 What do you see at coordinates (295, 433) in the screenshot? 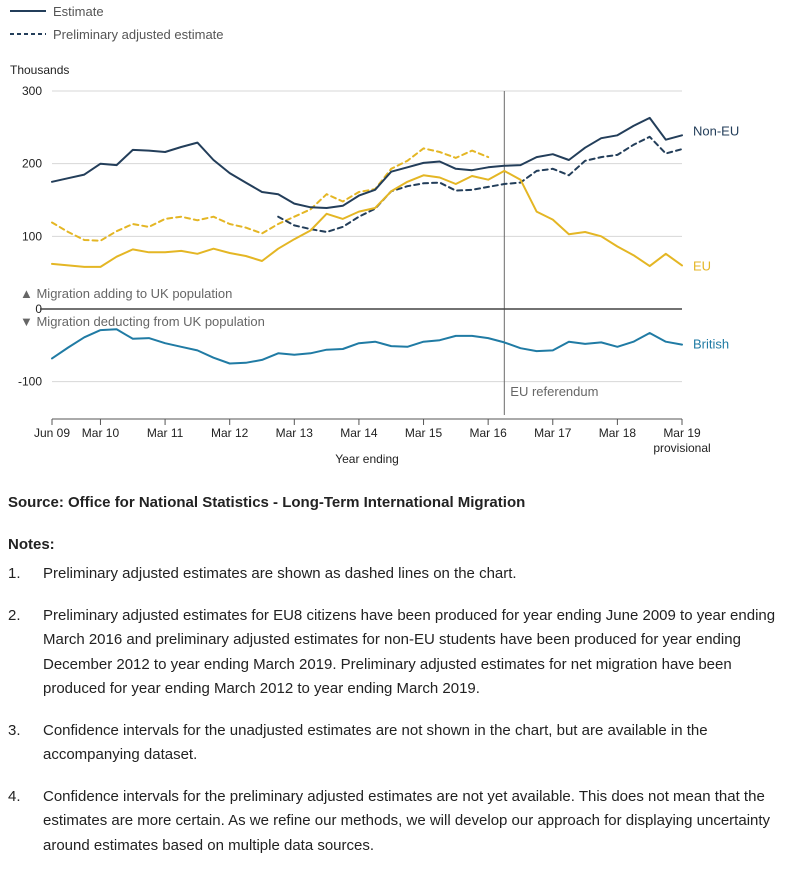
I see `x-tick-label: Mar 13` at bounding box center [295, 433].